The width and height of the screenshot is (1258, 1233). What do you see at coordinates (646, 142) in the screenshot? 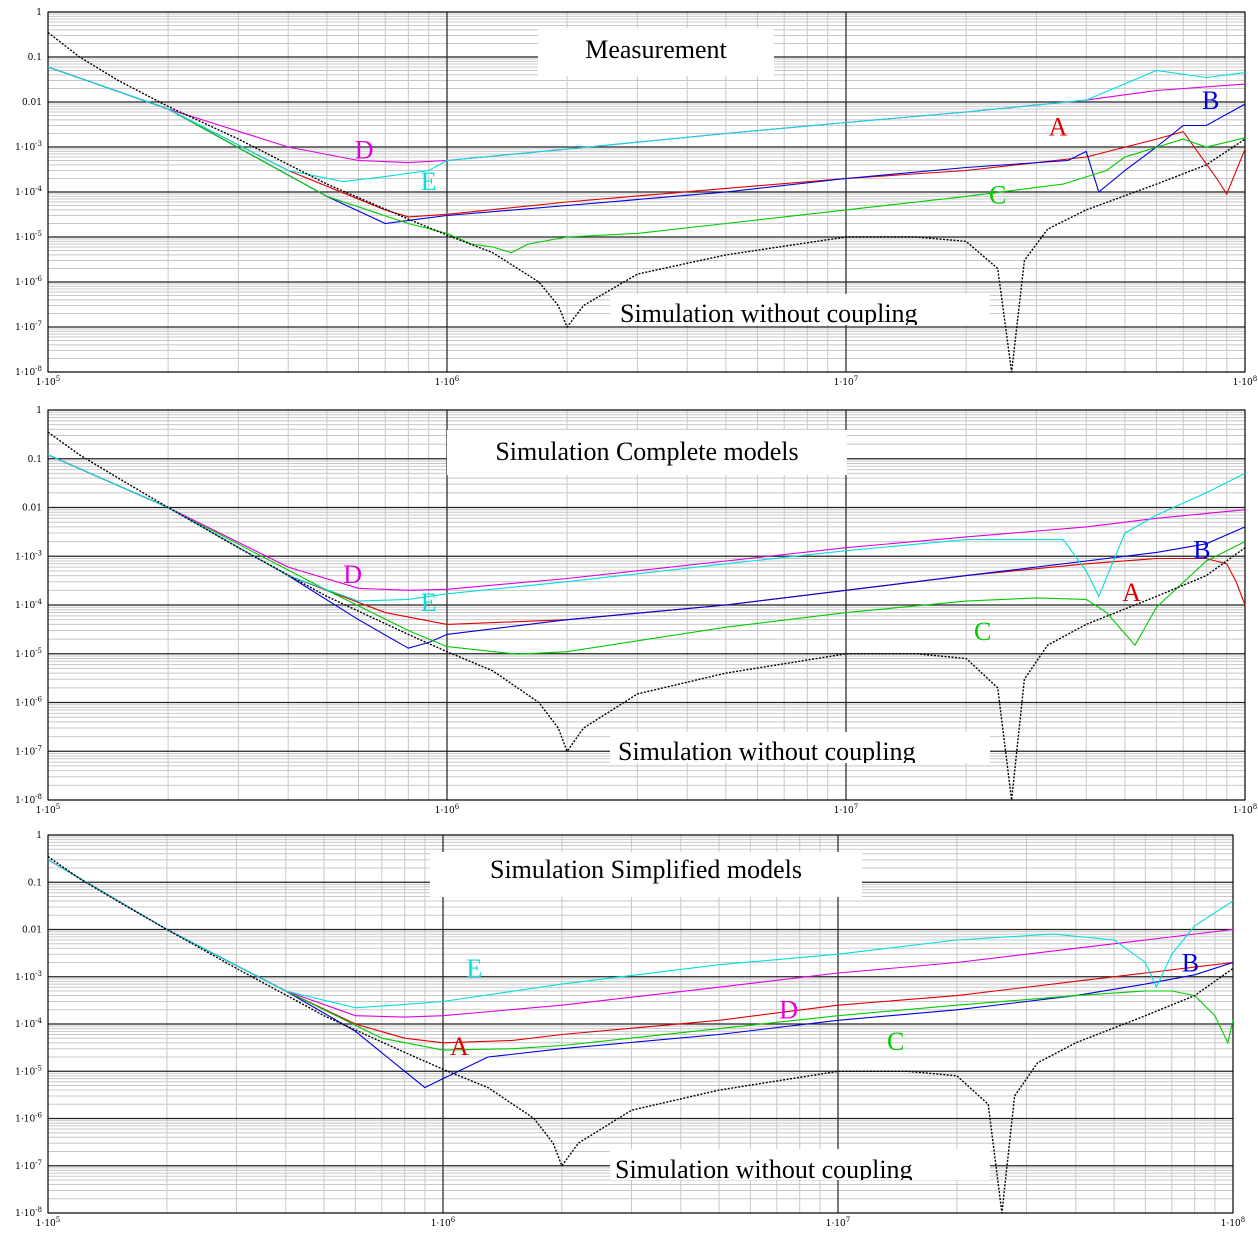
I see `series-line-a` at bounding box center [646, 142].